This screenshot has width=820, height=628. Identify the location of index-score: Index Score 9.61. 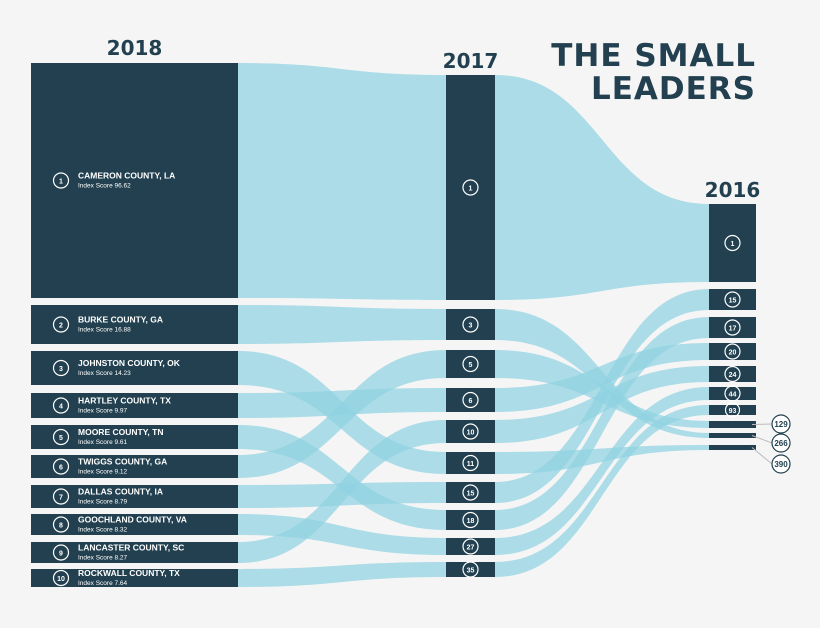
(103, 442).